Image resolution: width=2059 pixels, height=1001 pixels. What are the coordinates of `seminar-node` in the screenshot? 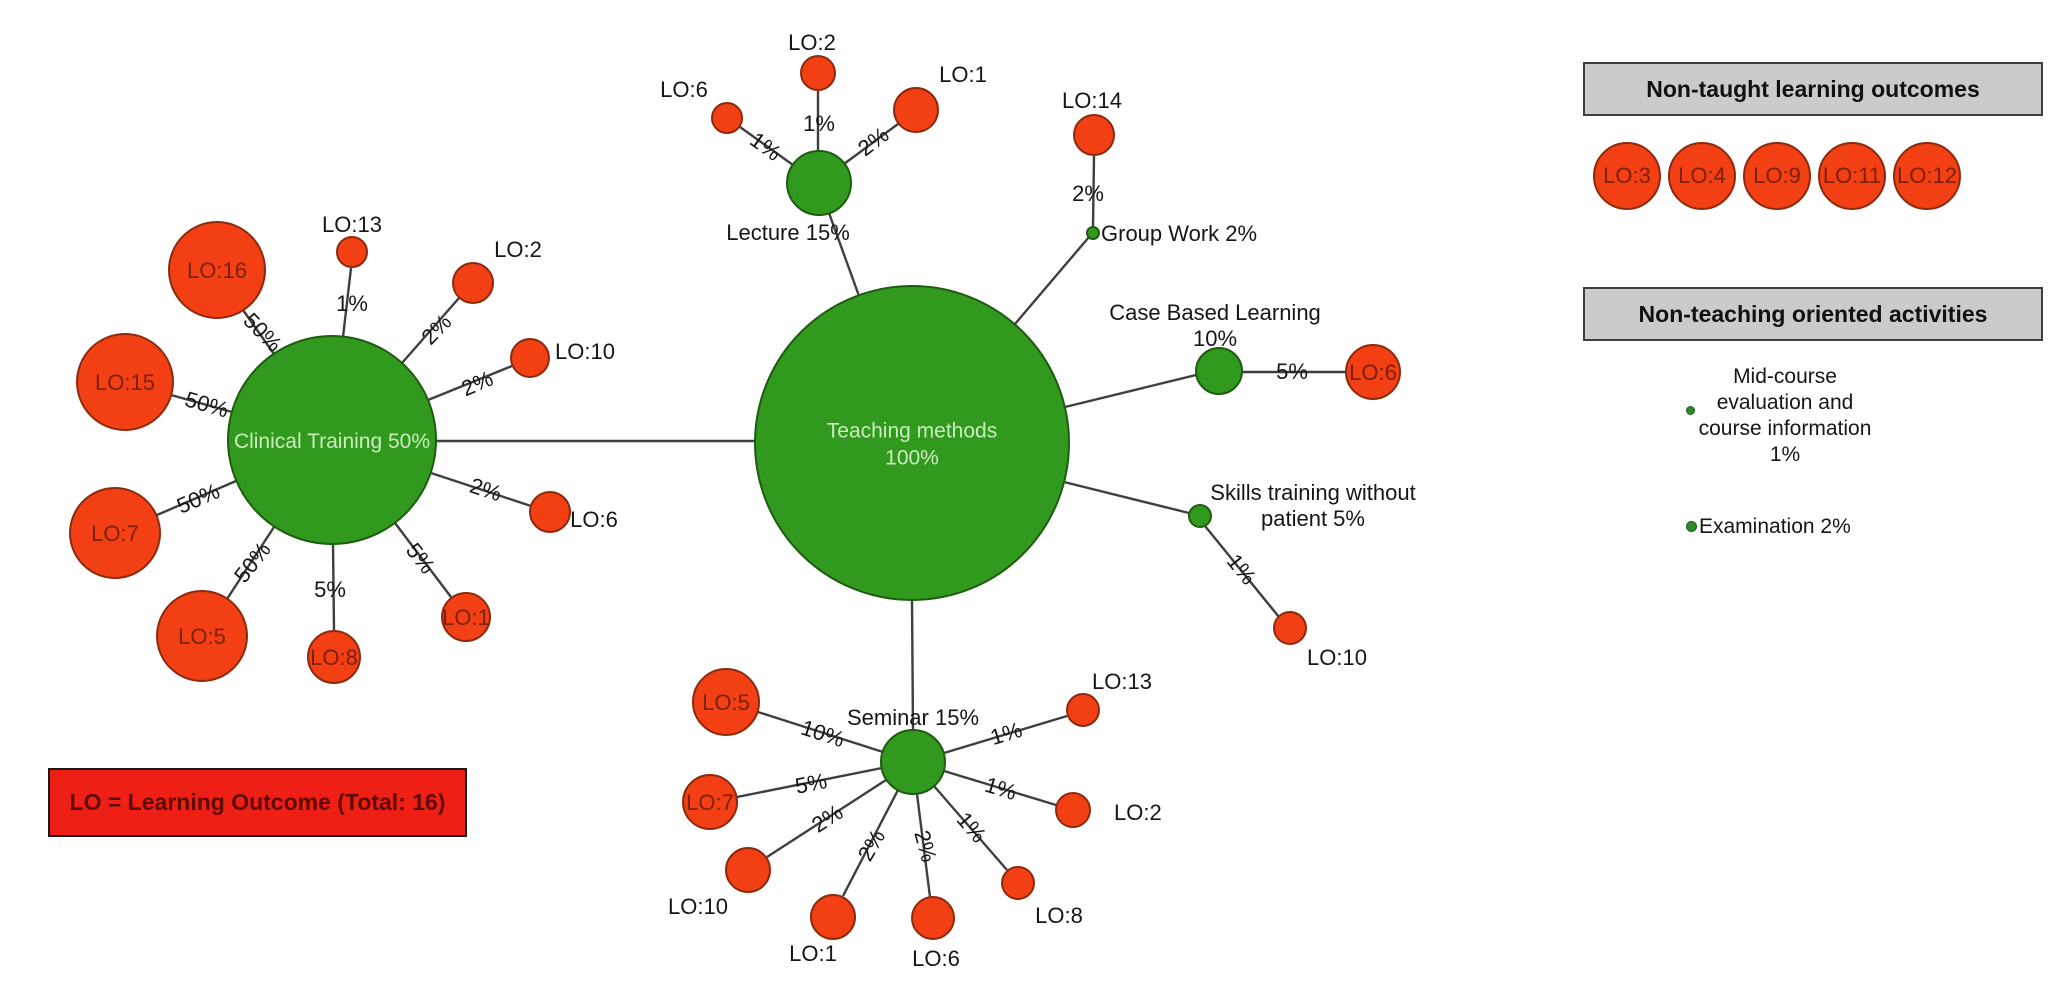 It's located at (913, 762).